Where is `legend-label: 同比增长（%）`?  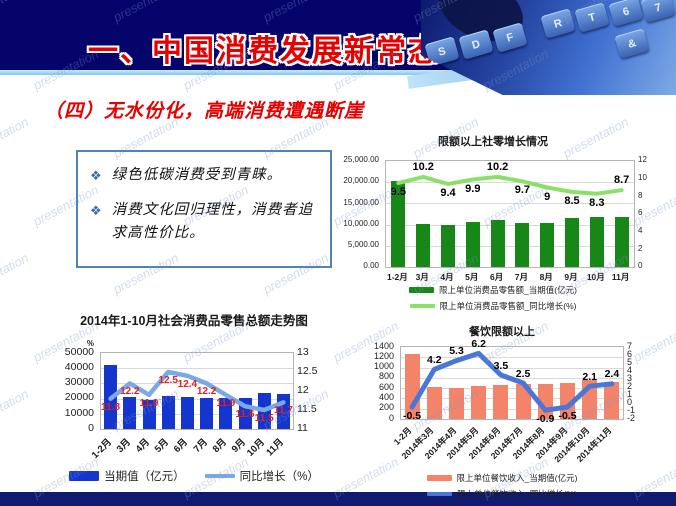 legend-label: 同比增长（%） is located at coordinates (279, 477).